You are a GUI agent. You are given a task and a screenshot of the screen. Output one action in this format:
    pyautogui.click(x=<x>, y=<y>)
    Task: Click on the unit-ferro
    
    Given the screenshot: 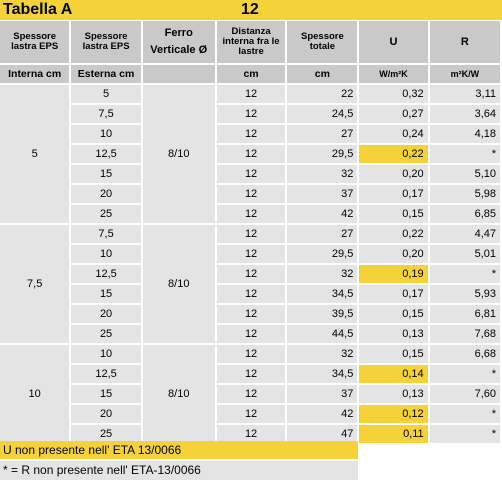 What is the action you would take?
    pyautogui.click(x=178, y=74)
    